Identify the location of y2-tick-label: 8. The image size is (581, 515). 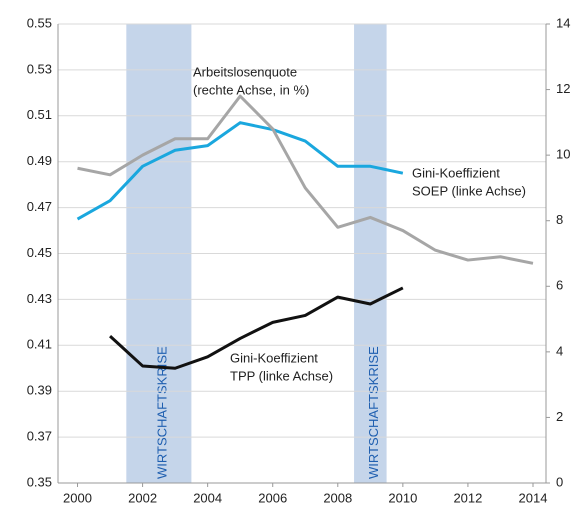
(559, 219).